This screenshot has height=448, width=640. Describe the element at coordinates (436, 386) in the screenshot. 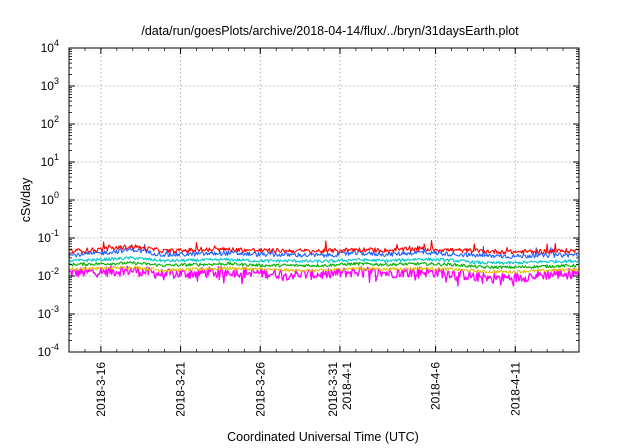

I see `x-tick-label: 2018-4-6` at that location.